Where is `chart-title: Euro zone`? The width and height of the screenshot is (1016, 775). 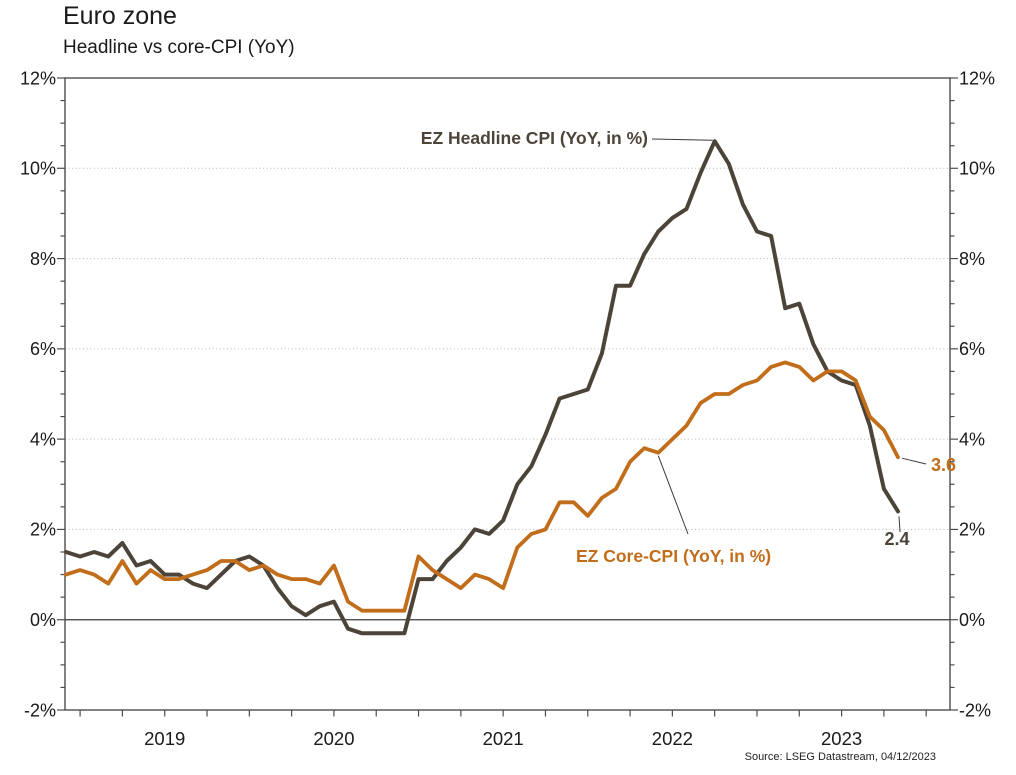
chart-title: Euro zone is located at coordinates (120, 16).